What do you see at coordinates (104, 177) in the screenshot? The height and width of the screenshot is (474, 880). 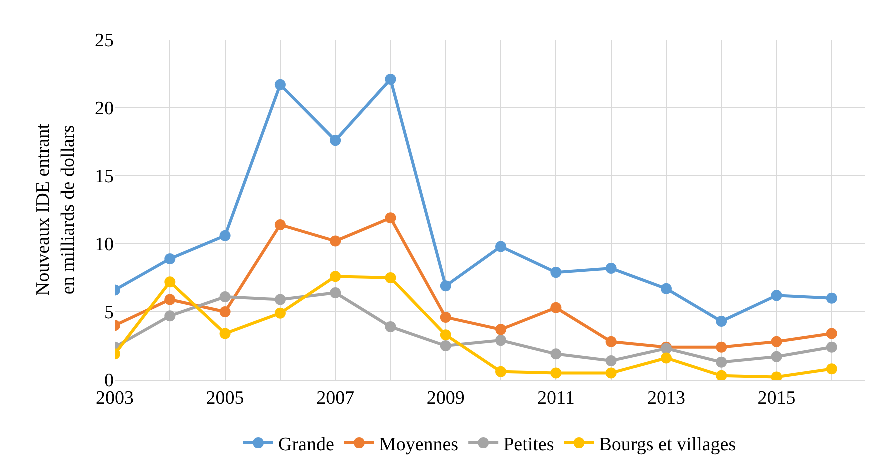 I see `y-tick-label: 15` at bounding box center [104, 177].